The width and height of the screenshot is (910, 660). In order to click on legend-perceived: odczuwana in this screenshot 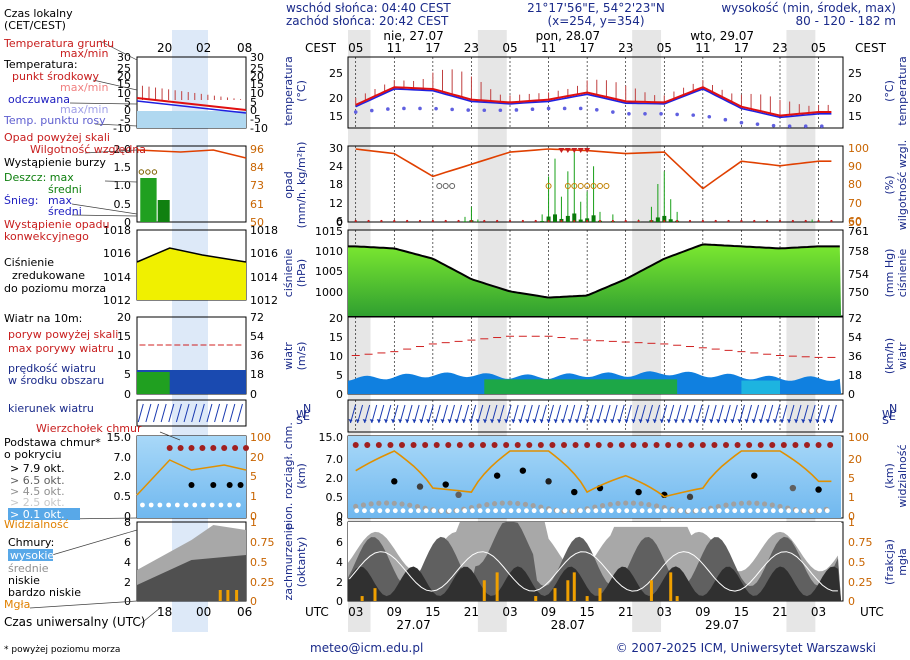, I will do `click(39, 99)`.